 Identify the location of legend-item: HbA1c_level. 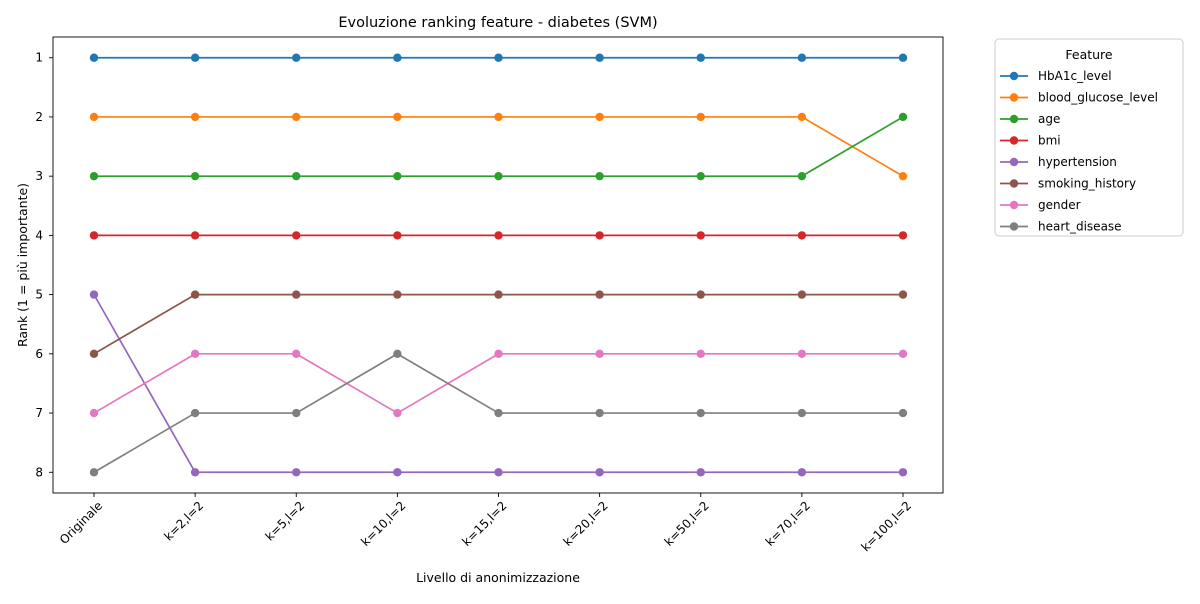
(1056, 76).